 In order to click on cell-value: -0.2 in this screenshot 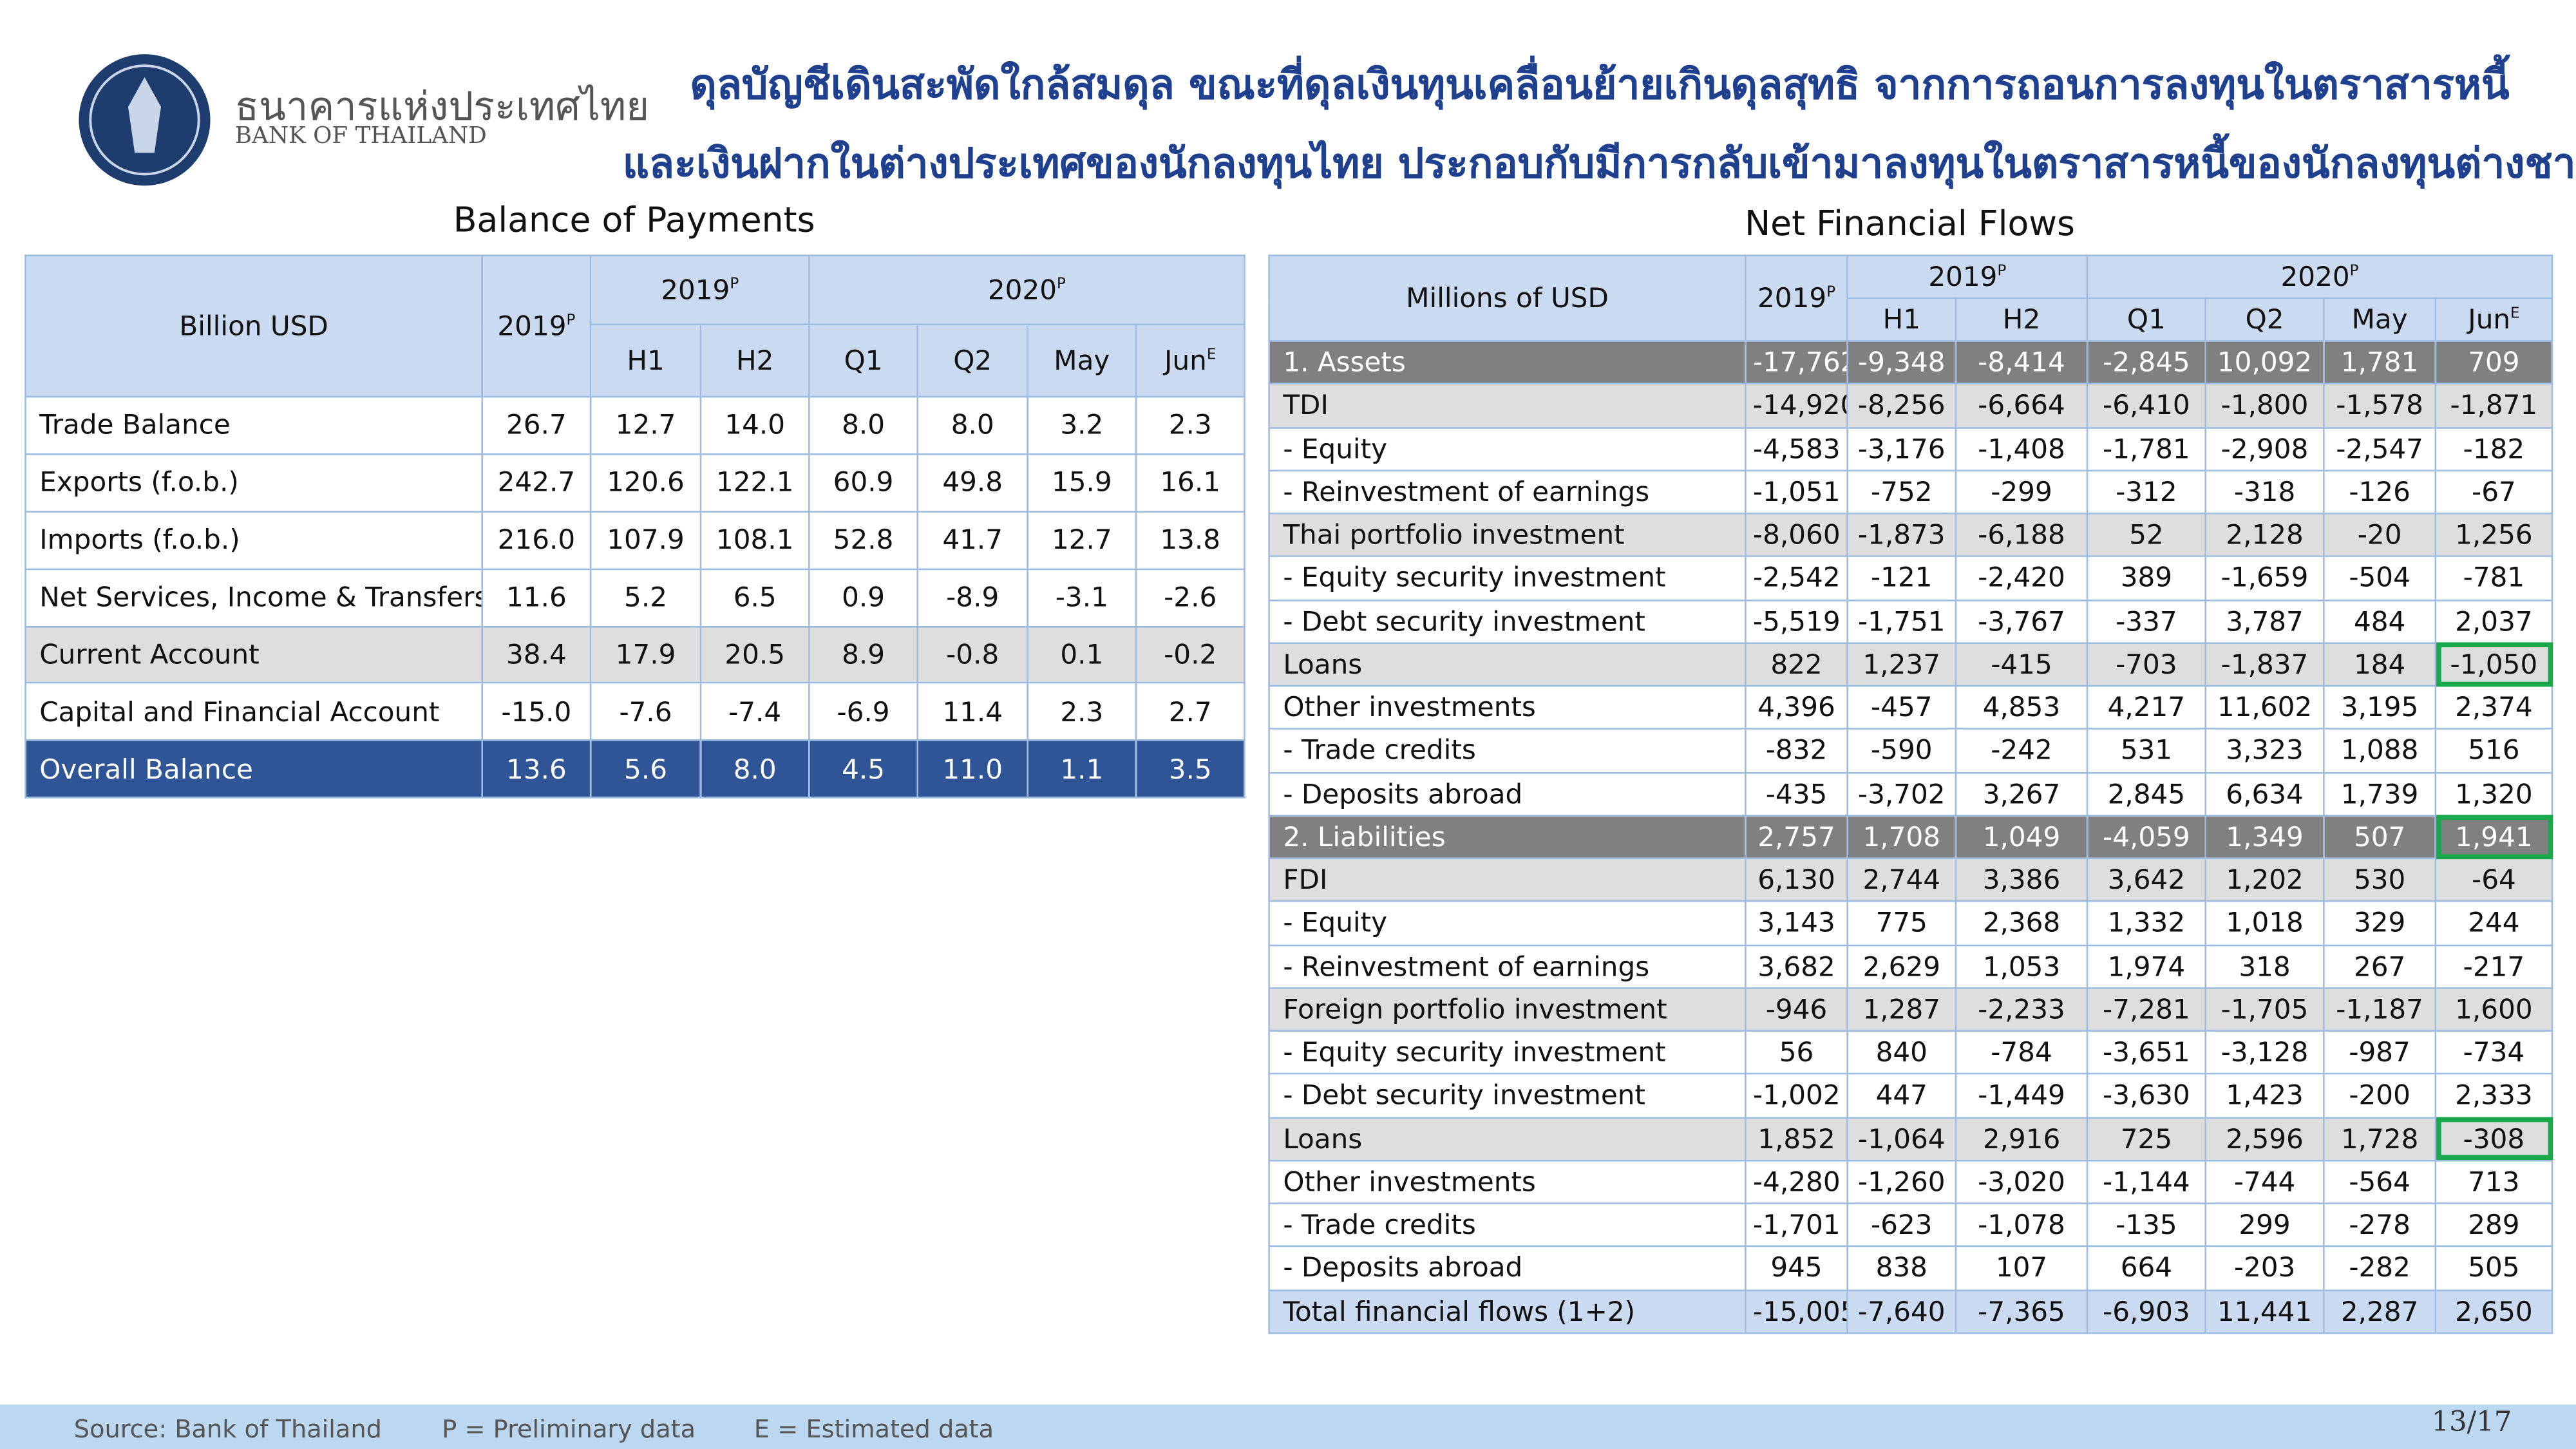, I will do `click(1190, 655)`.